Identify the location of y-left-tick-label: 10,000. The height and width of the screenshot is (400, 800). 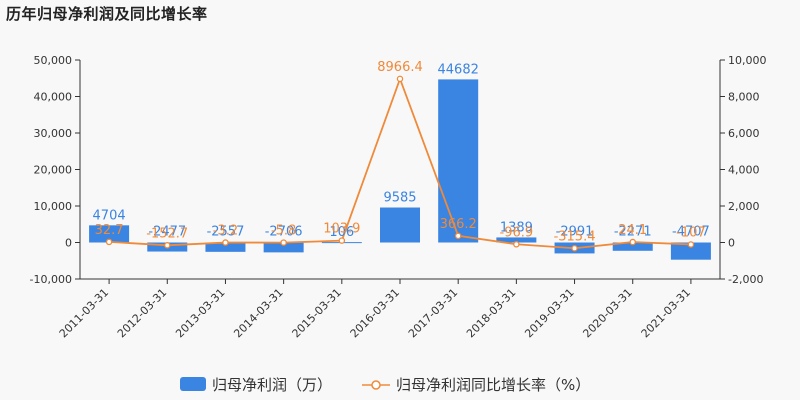
(53, 206).